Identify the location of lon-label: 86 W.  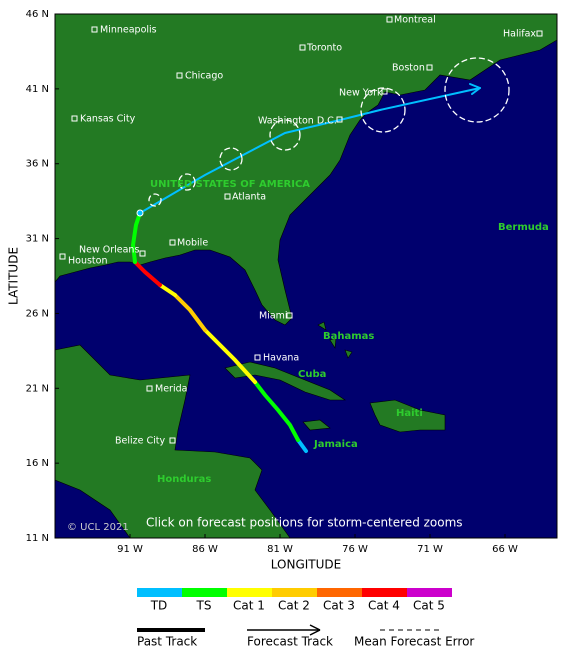
(205, 549).